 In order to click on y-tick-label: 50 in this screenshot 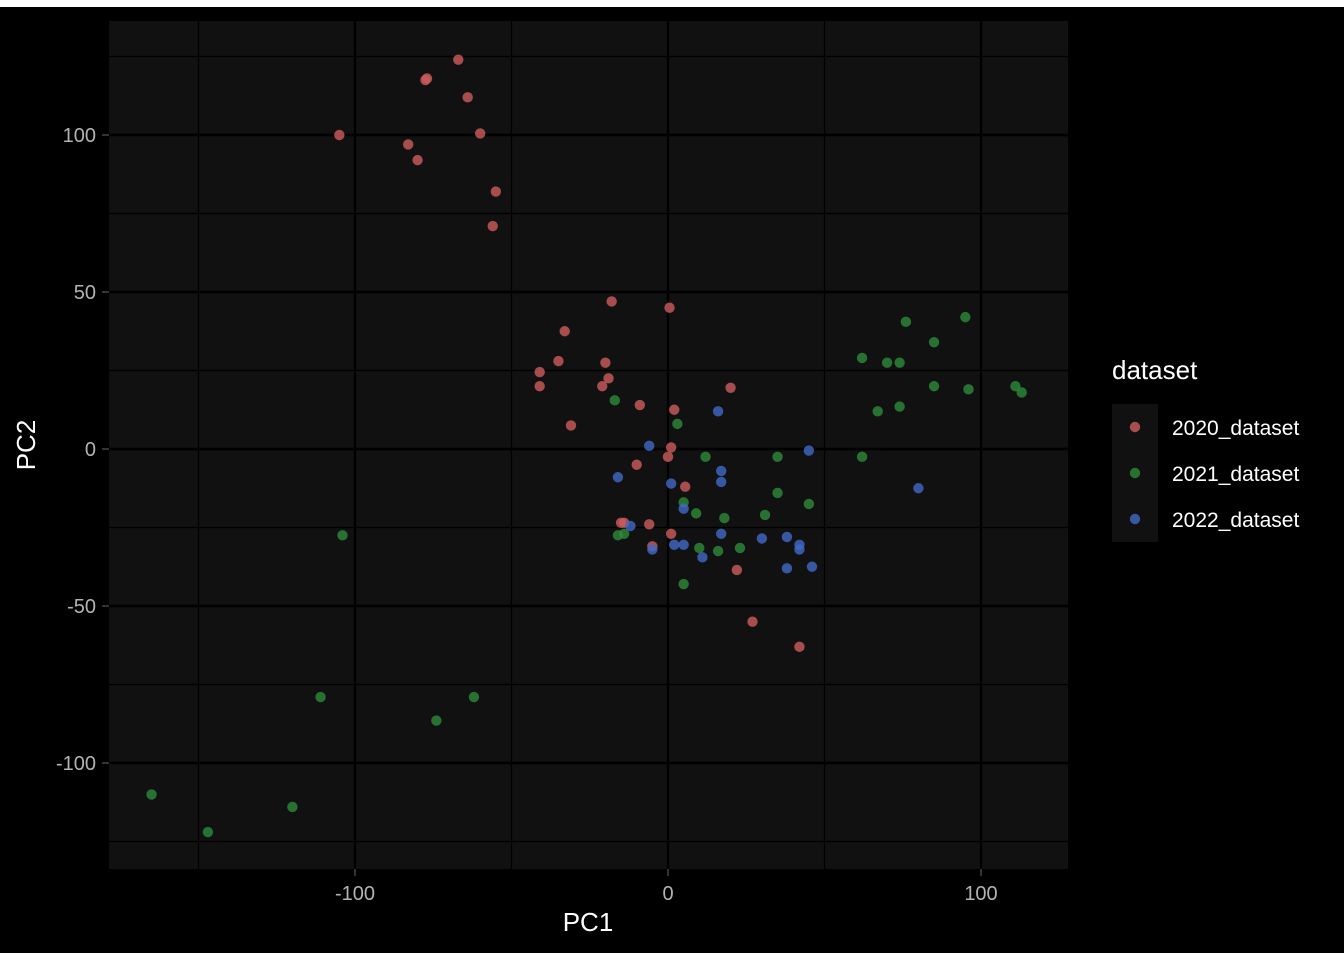, I will do `click(85, 293)`.